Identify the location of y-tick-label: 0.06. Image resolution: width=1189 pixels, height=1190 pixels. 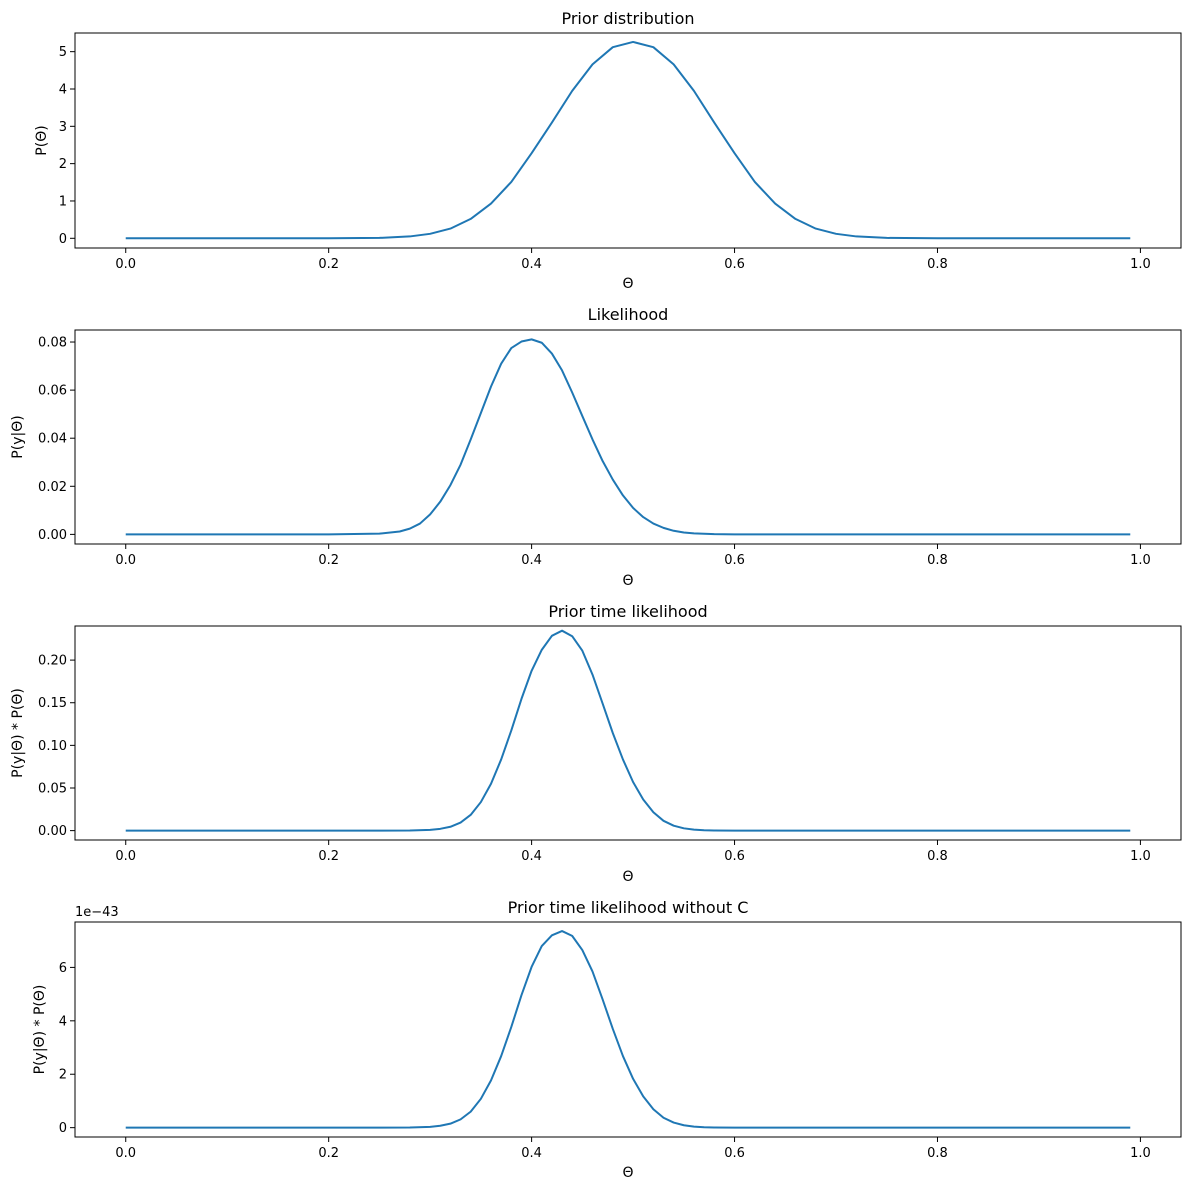
(52, 391).